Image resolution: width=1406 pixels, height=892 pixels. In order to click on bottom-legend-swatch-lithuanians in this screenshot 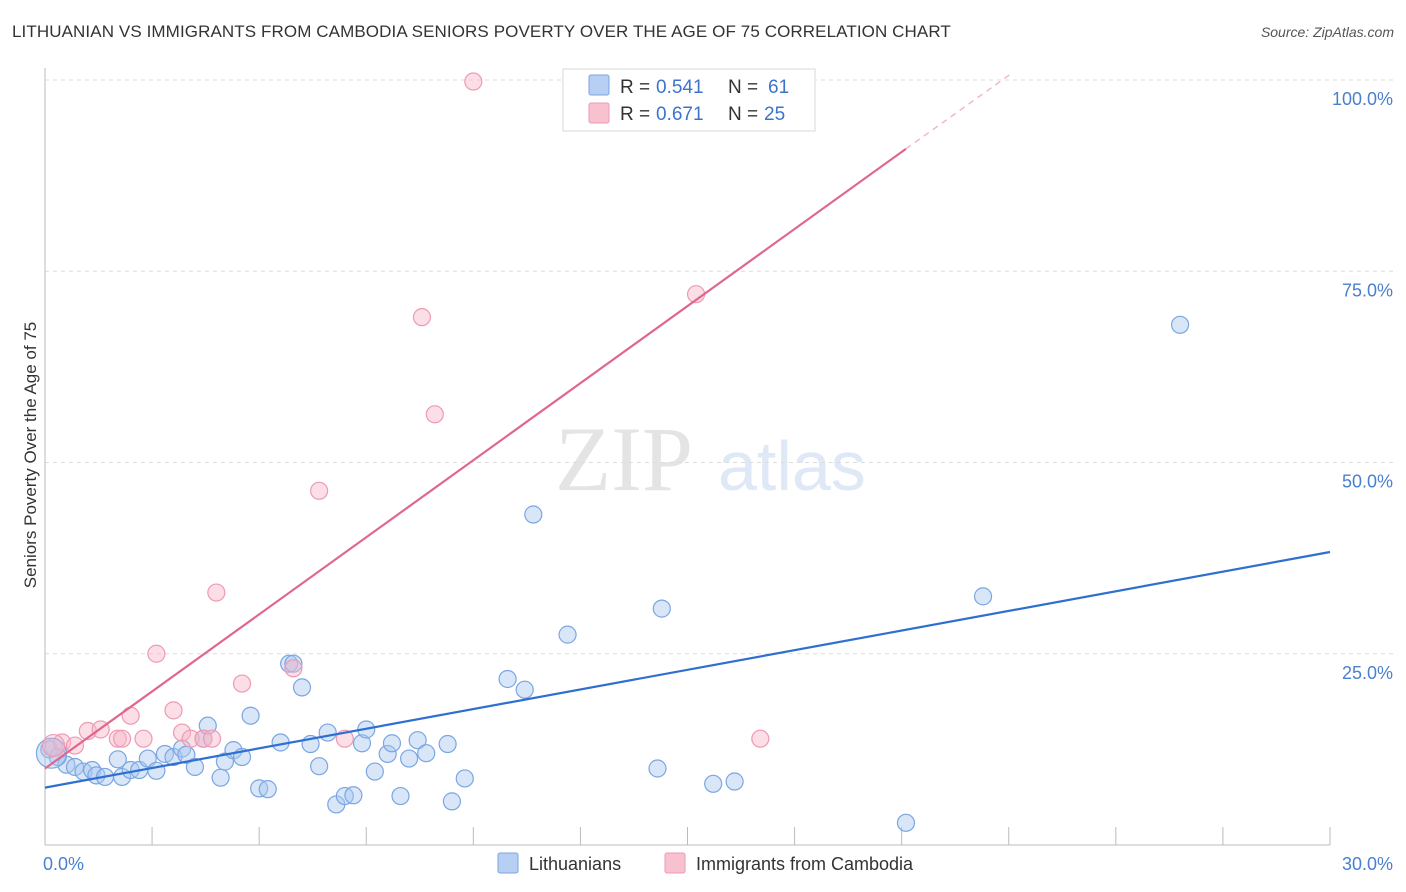, I will do `click(508, 863)`.